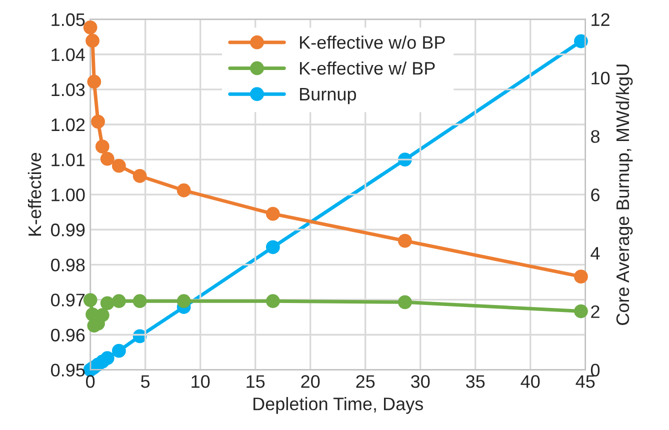 Image resolution: width=669 pixels, height=430 pixels. I want to click on x-tick-label: 0, so click(90, 381).